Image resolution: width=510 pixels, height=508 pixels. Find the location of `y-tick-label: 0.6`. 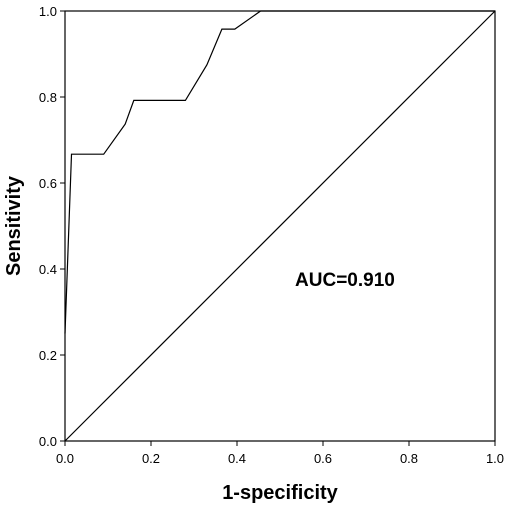

y-tick-label: 0.6 is located at coordinates (48, 183).